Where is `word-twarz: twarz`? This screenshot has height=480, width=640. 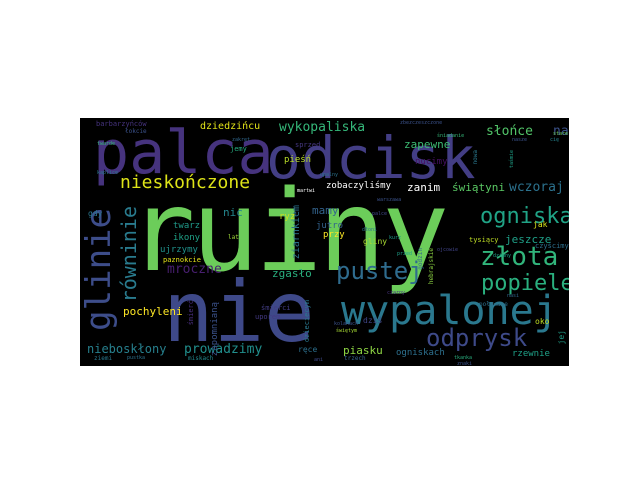 word-twarz: twarz is located at coordinates (187, 226).